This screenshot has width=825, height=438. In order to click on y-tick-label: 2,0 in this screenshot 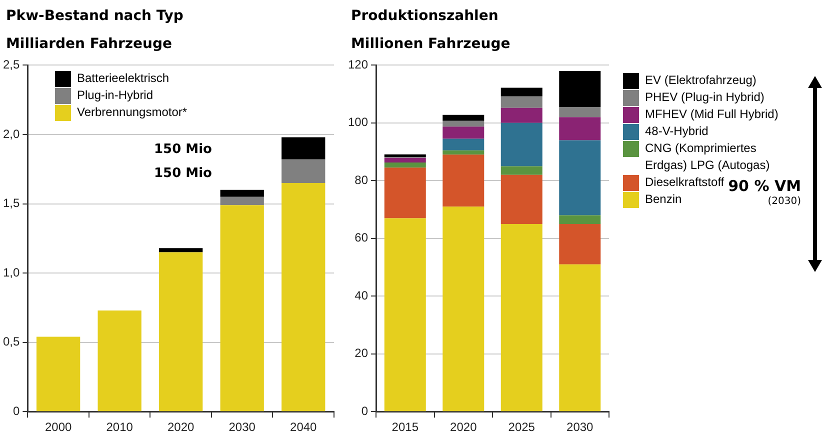, I will do `click(11, 133)`.